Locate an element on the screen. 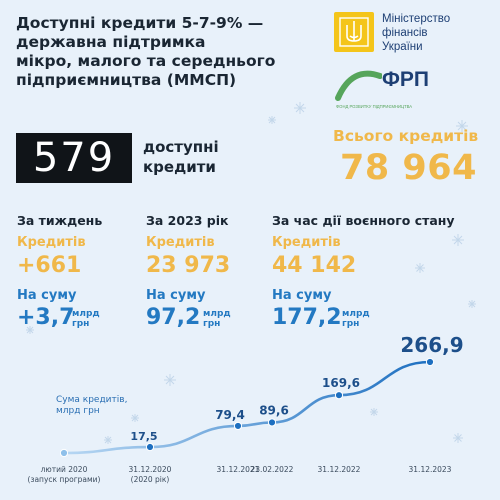 Image resolution: width=500 pixels, height=500 pixels. frp-logo: ФРП ФОНД РОЗВИТКУ ПІДПРИЄМНИЦТВА is located at coordinates (394, 90).